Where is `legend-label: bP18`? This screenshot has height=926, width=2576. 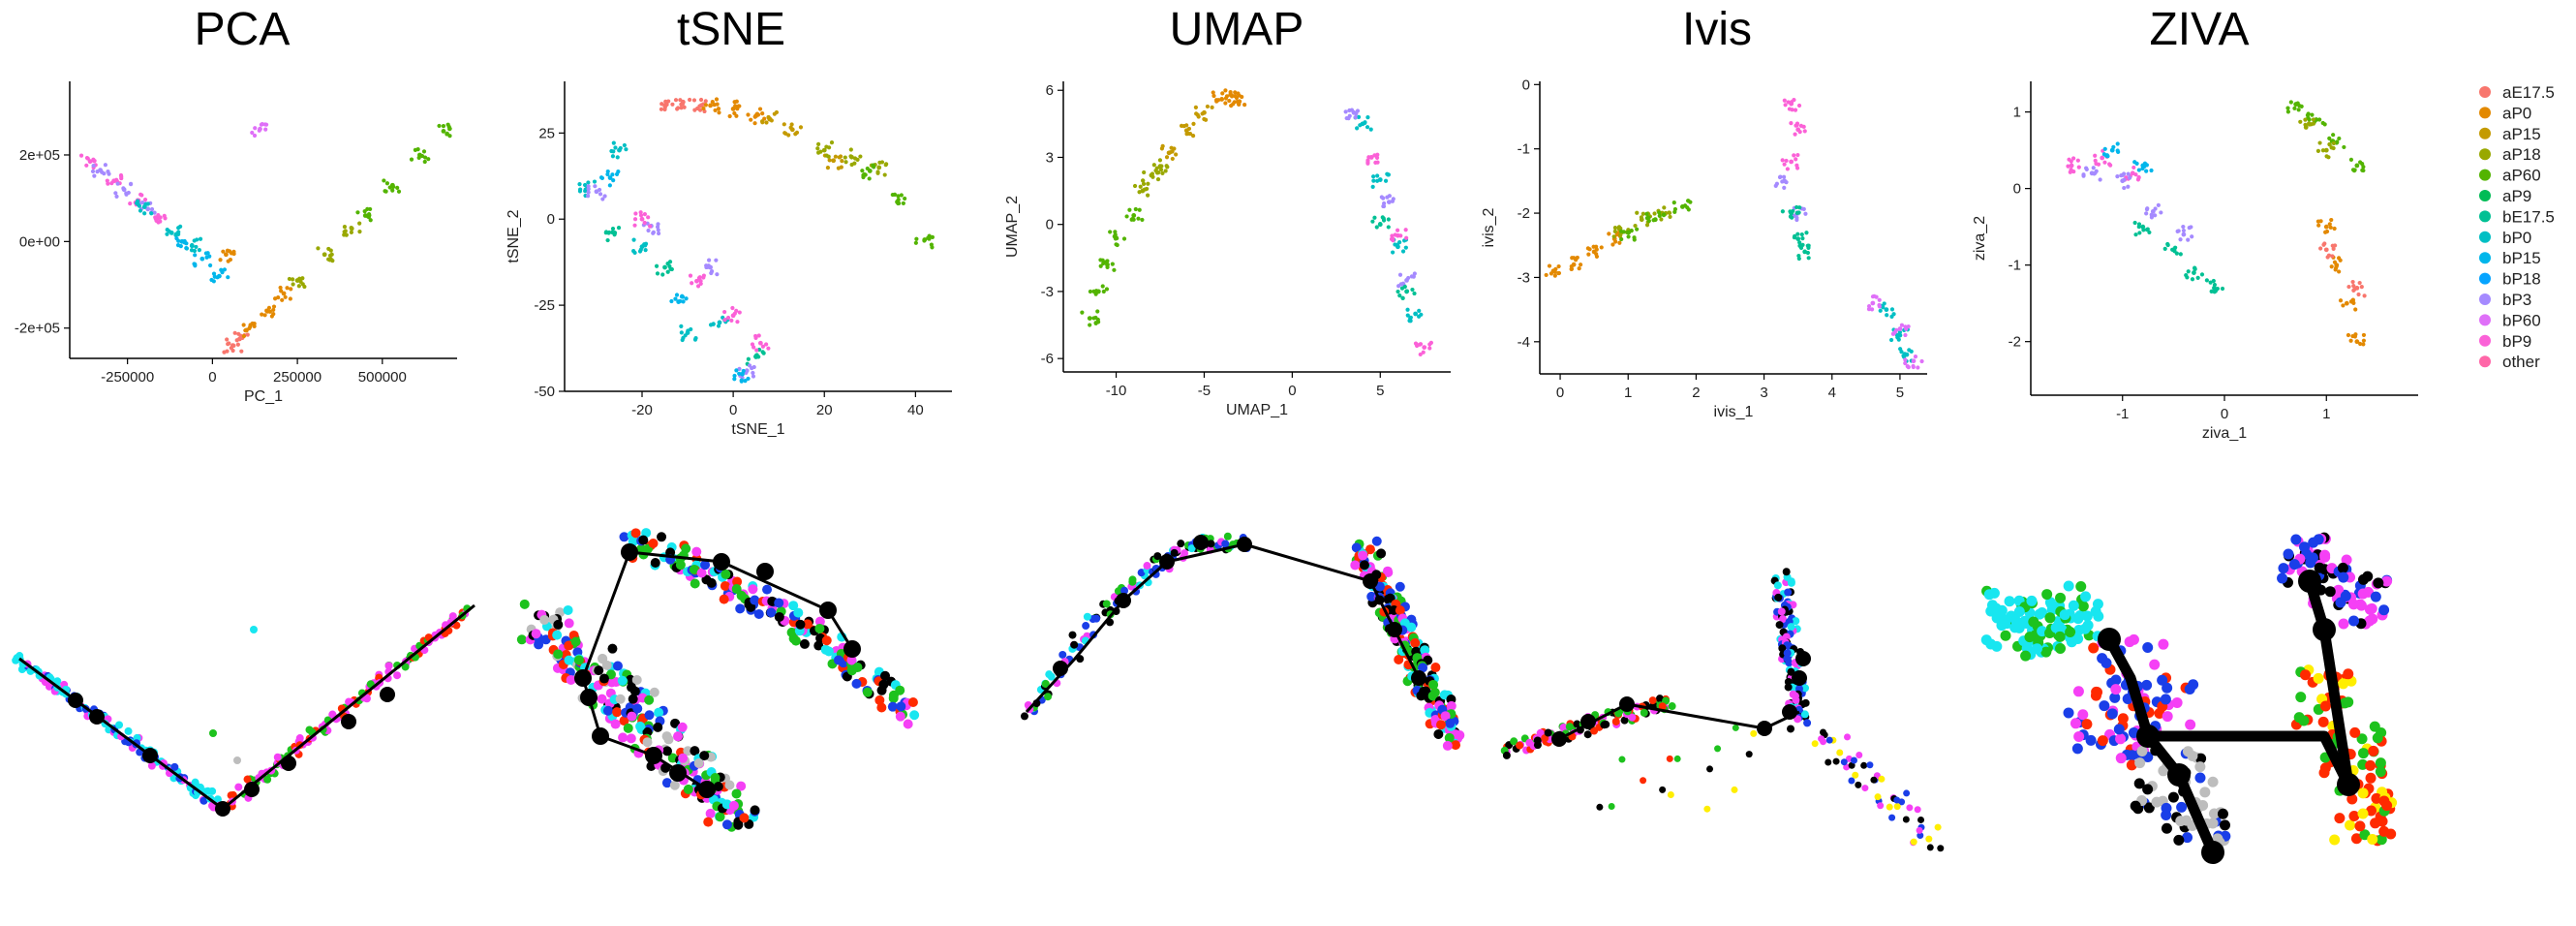
legend-label: bP18 is located at coordinates (2521, 279).